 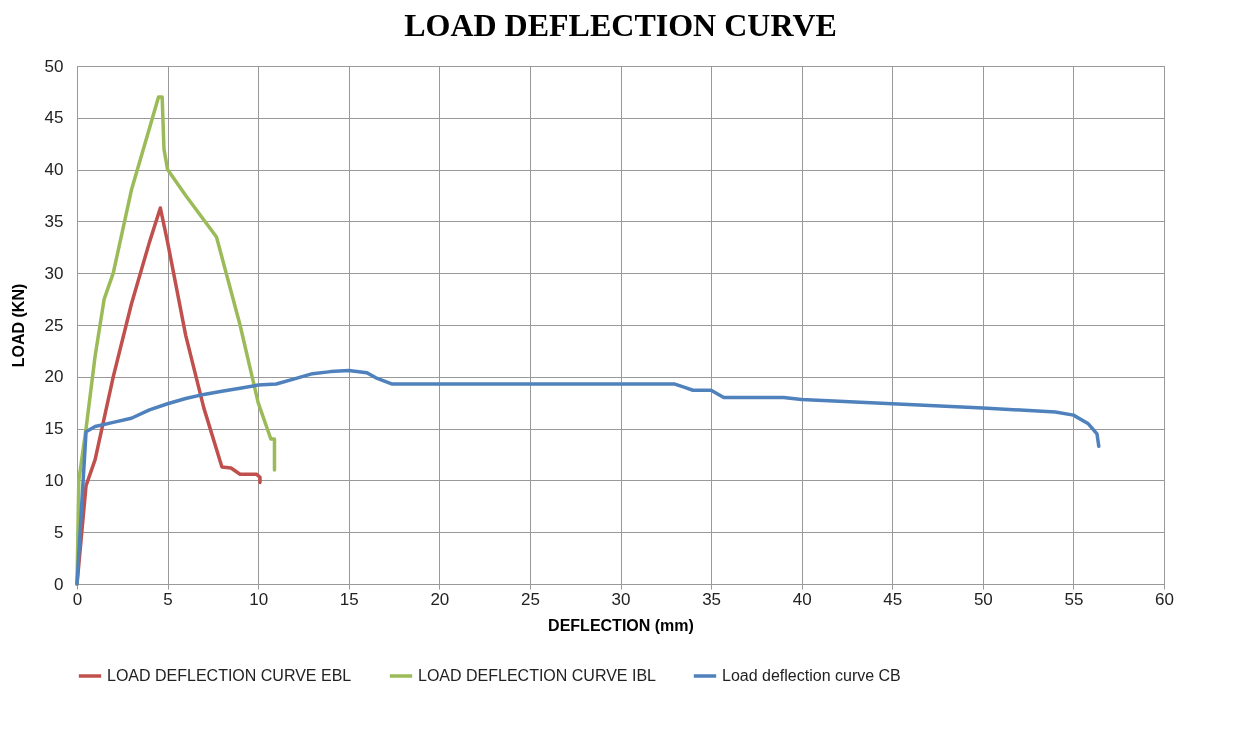 I want to click on y-tick-label: 25, so click(x=54, y=325).